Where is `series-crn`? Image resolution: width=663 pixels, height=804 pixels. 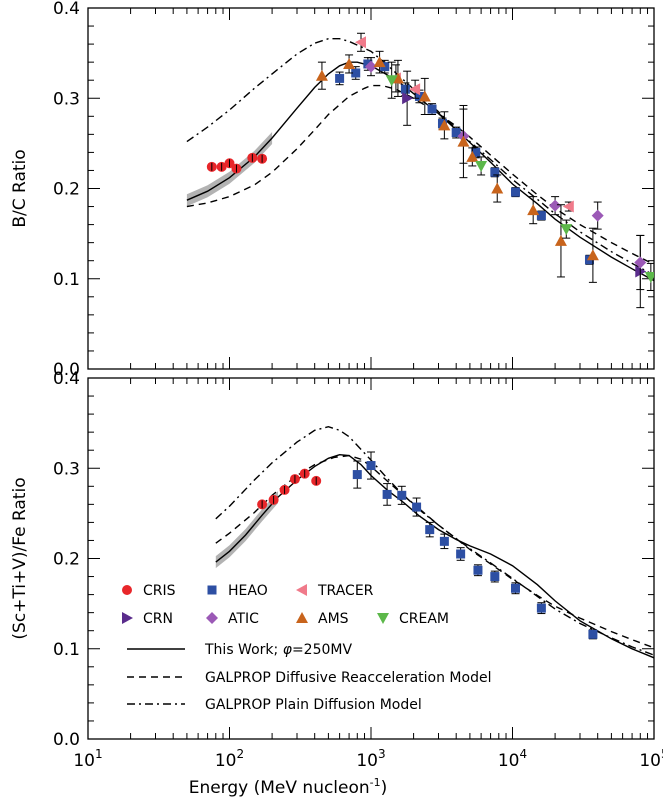 series-crn is located at coordinates (524, 189).